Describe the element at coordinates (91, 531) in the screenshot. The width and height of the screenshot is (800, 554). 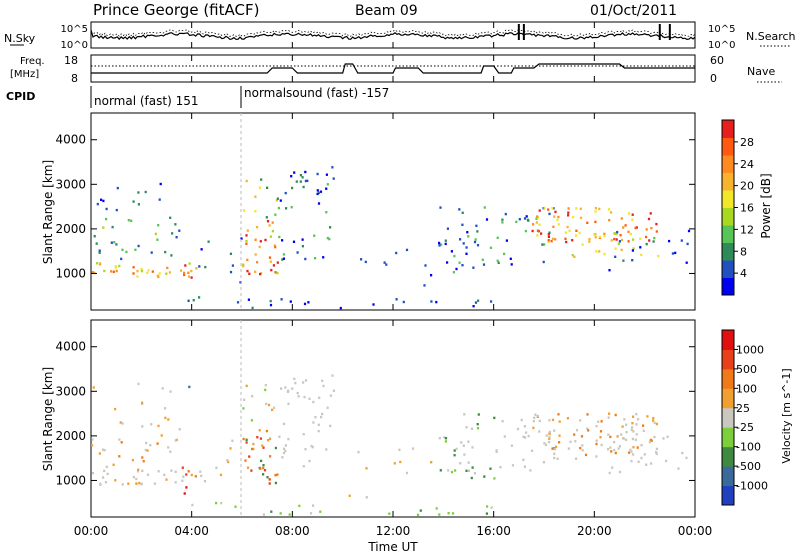
I see `xtick-label: 00:00` at that location.